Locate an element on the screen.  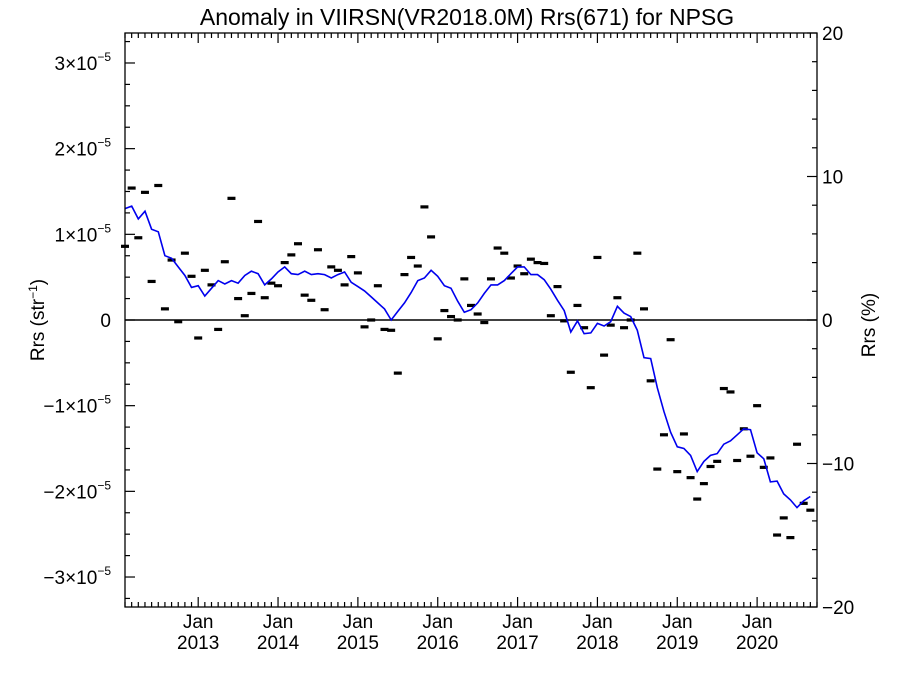
y-axis-label: Rrs (str−1) is located at coordinates (37, 320).